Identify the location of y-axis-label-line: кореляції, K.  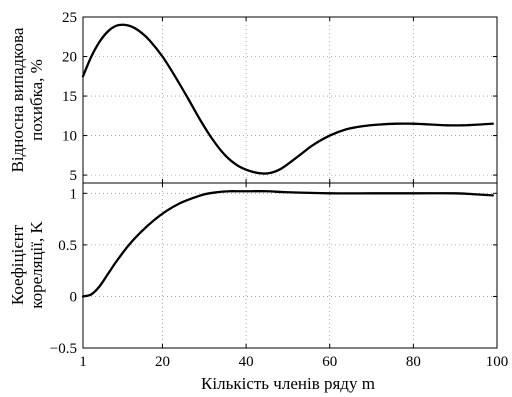
(36, 265).